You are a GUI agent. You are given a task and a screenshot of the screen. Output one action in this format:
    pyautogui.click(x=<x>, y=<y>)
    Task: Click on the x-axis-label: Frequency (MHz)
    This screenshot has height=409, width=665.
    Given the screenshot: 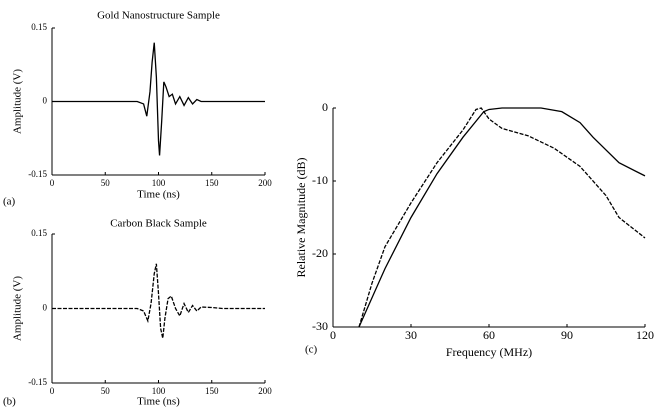 What is the action you would take?
    pyautogui.click(x=489, y=352)
    